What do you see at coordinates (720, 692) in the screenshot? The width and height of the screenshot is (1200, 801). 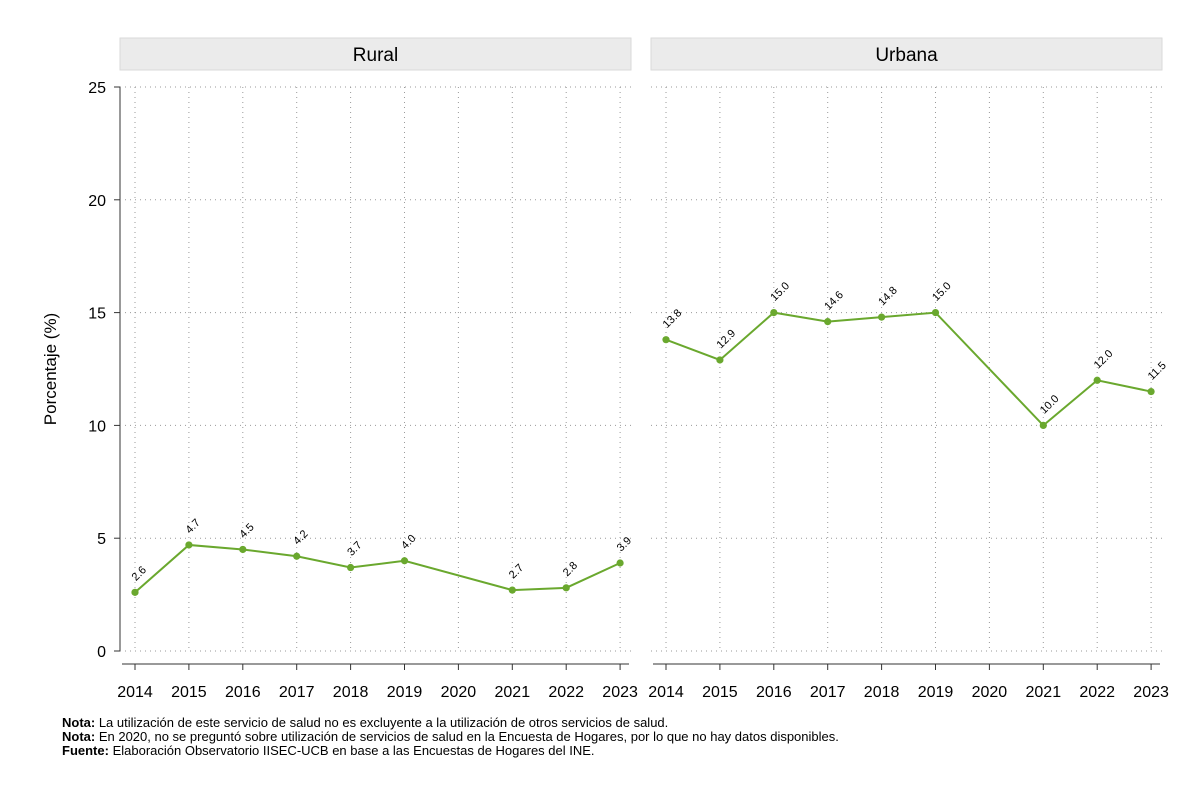 I see `x-tick-label-urbana-2015: 2015` at bounding box center [720, 692].